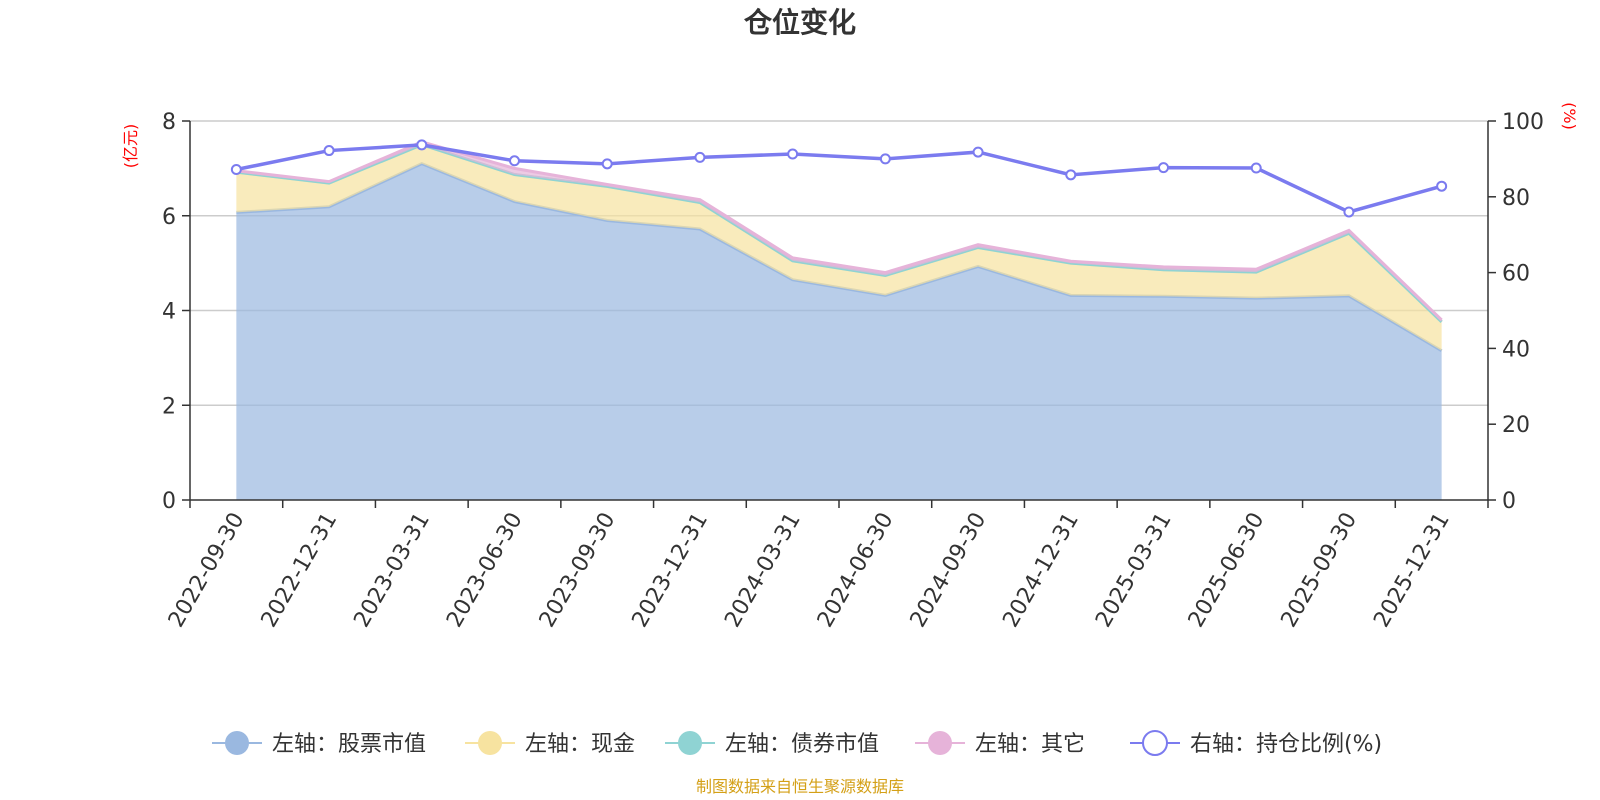  What do you see at coordinates (349, 744) in the screenshot?
I see `legend-label: 左轴：股票市值` at bounding box center [349, 744].